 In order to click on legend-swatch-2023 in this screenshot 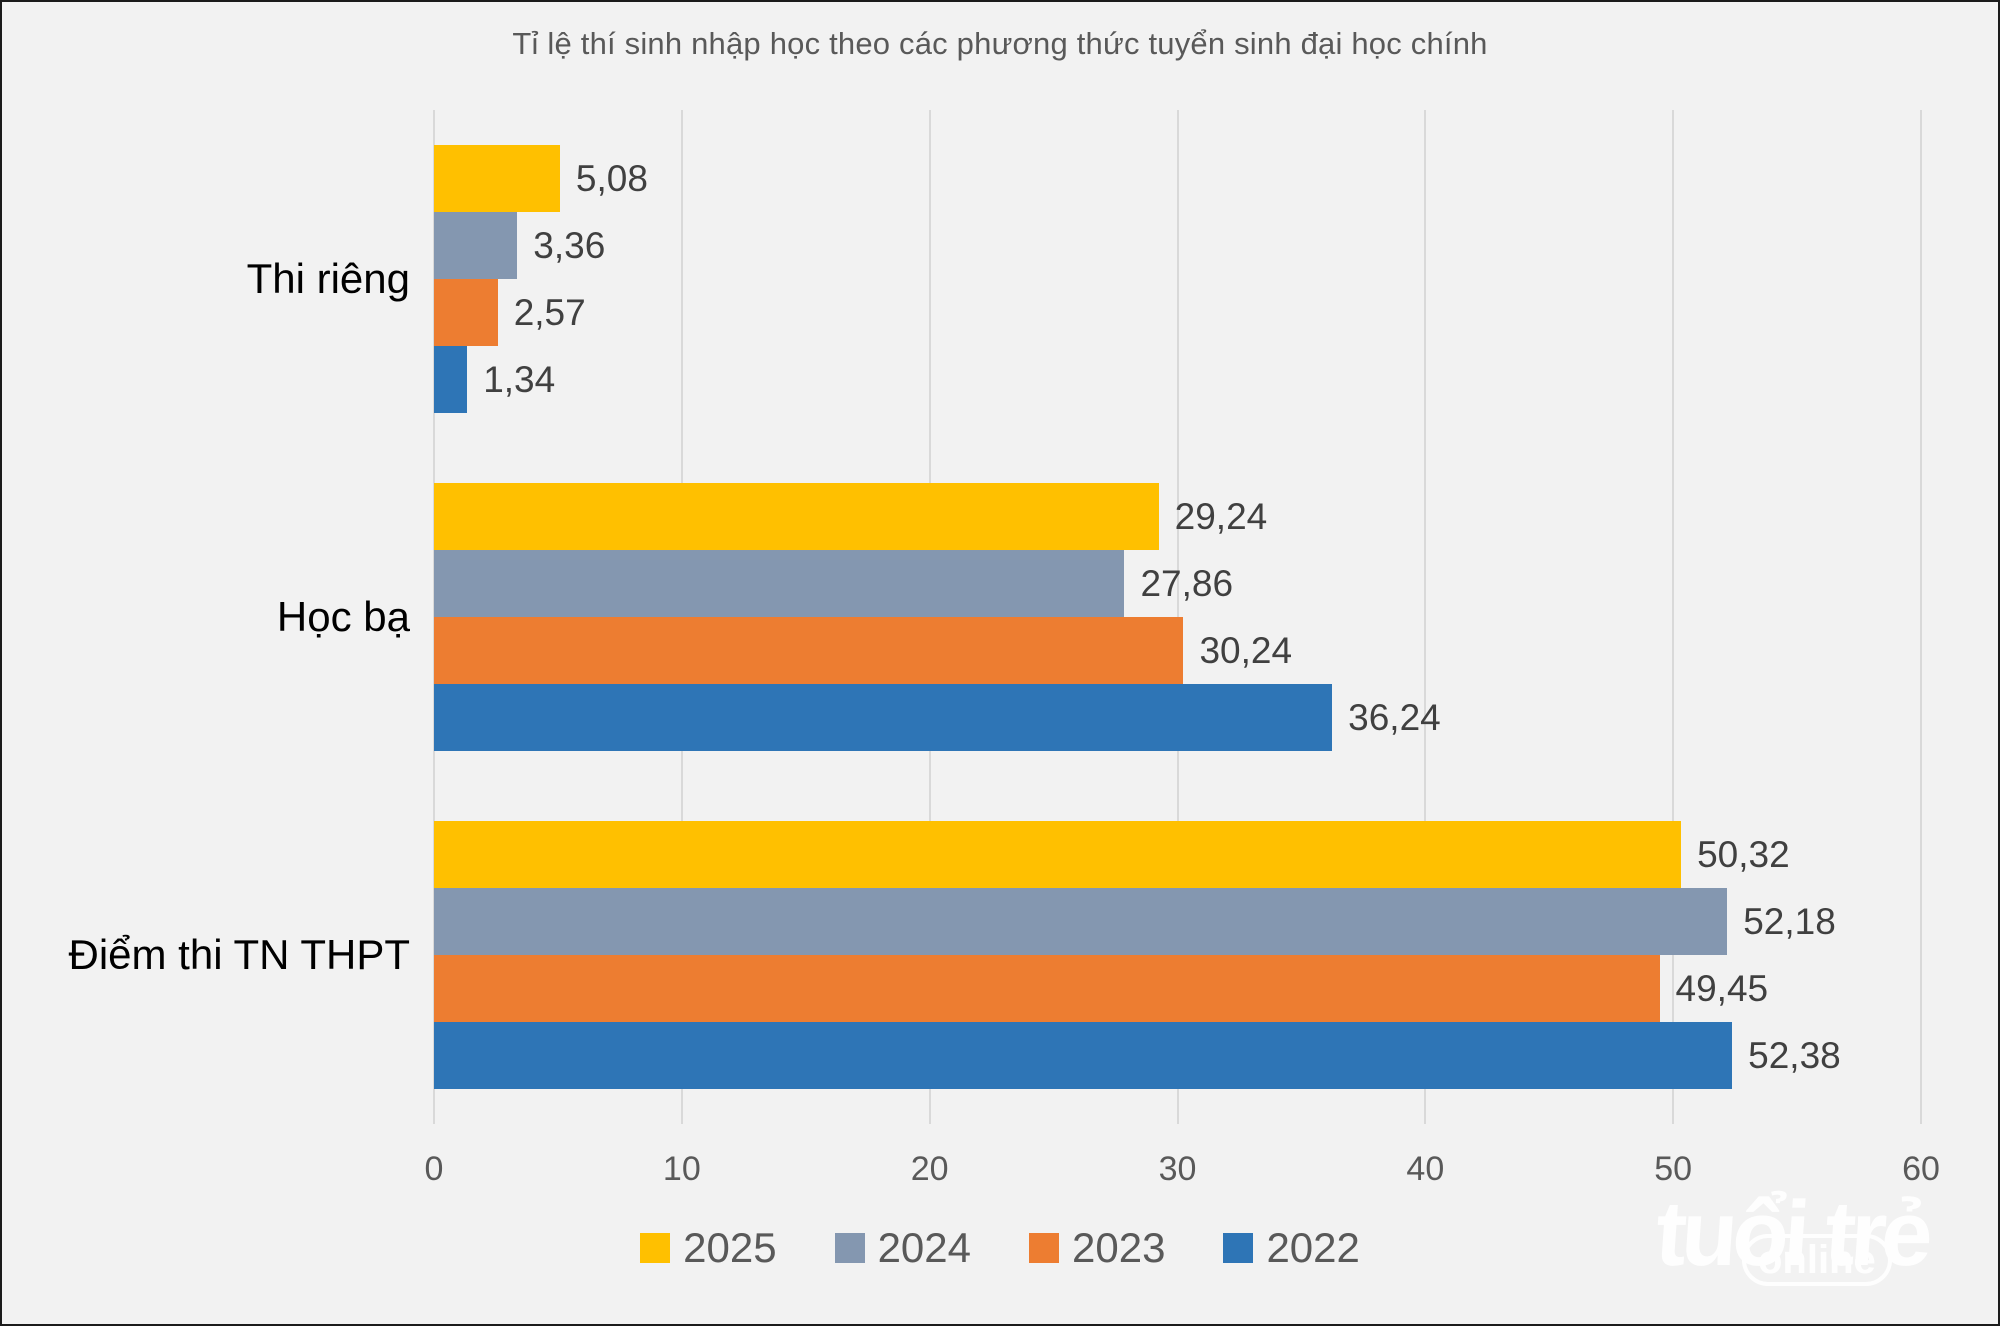, I will do `click(1044, 1248)`.